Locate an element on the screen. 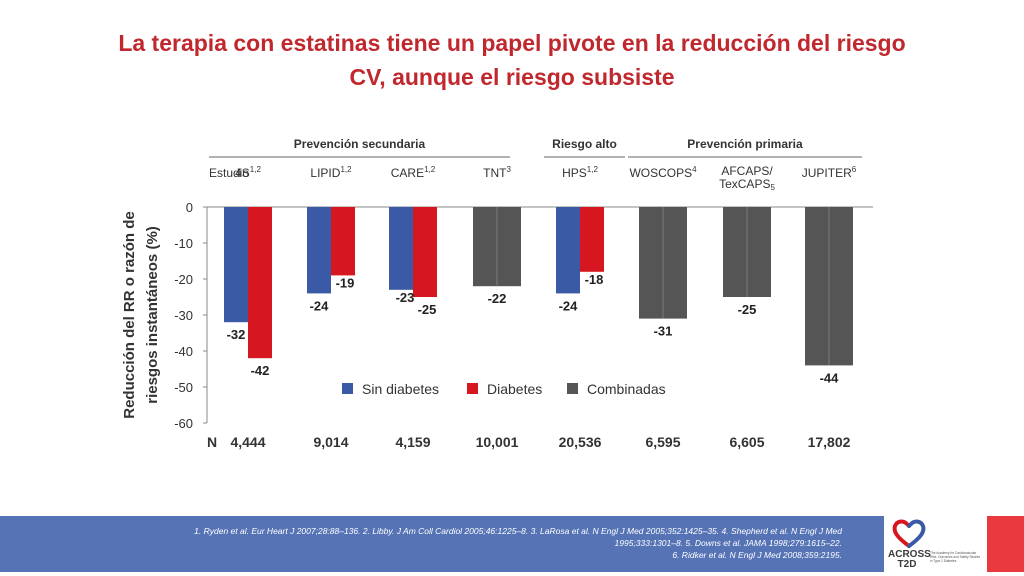 This screenshot has width=1024, height=576. study-name: TNT3 is located at coordinates (497, 172).